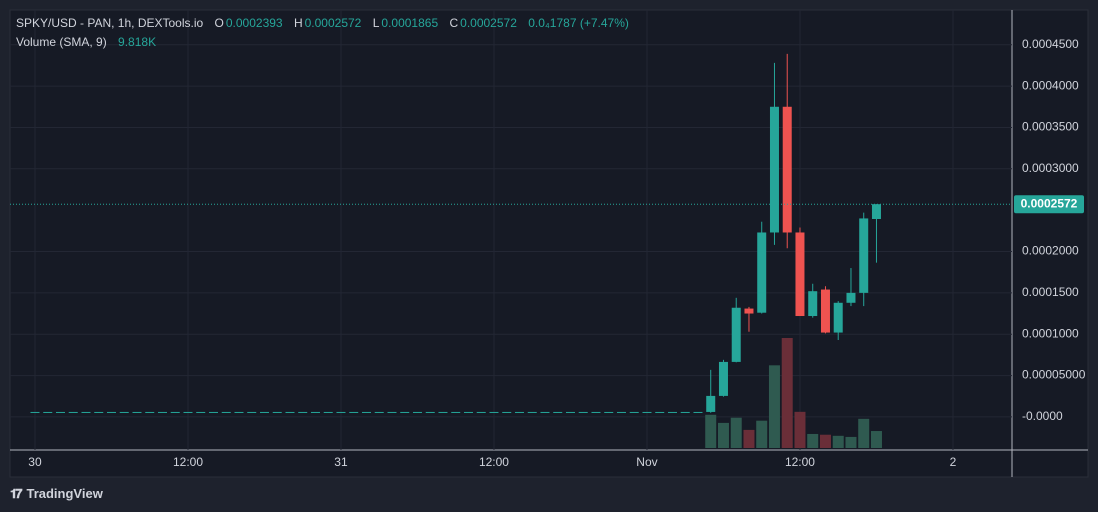 The height and width of the screenshot is (512, 1098). I want to click on ohlc-value: 0.0002572, so click(333, 23).